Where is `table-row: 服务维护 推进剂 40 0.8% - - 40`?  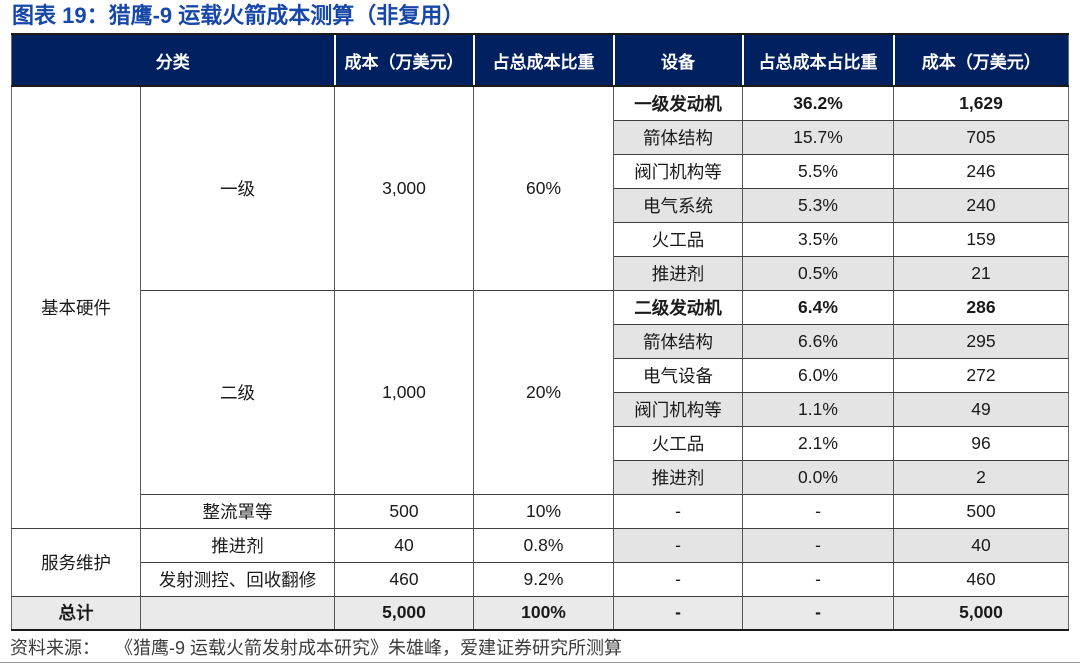 table-row: 服务维护 推进剂 40 0.8% - - 40 is located at coordinates (540, 562).